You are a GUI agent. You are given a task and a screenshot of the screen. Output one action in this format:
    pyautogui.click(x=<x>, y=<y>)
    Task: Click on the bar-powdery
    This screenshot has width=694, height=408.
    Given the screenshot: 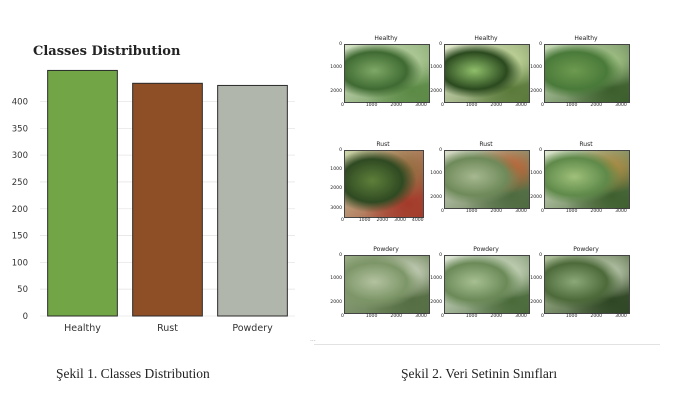 What is the action you would take?
    pyautogui.click(x=252, y=200)
    